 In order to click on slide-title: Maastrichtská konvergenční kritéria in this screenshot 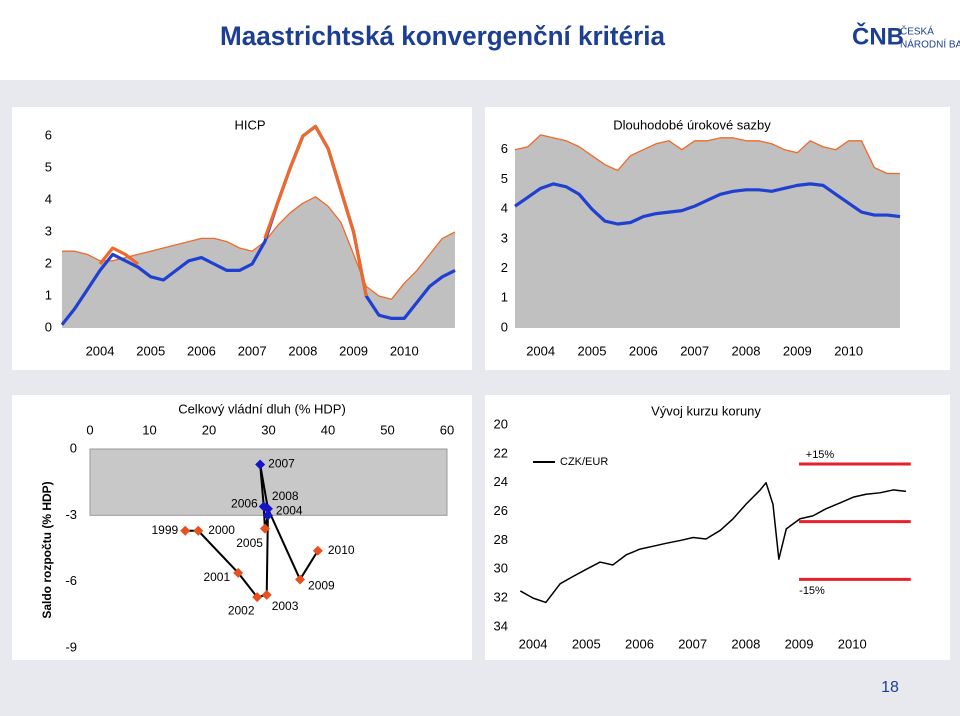, I will do `click(443, 36)`.